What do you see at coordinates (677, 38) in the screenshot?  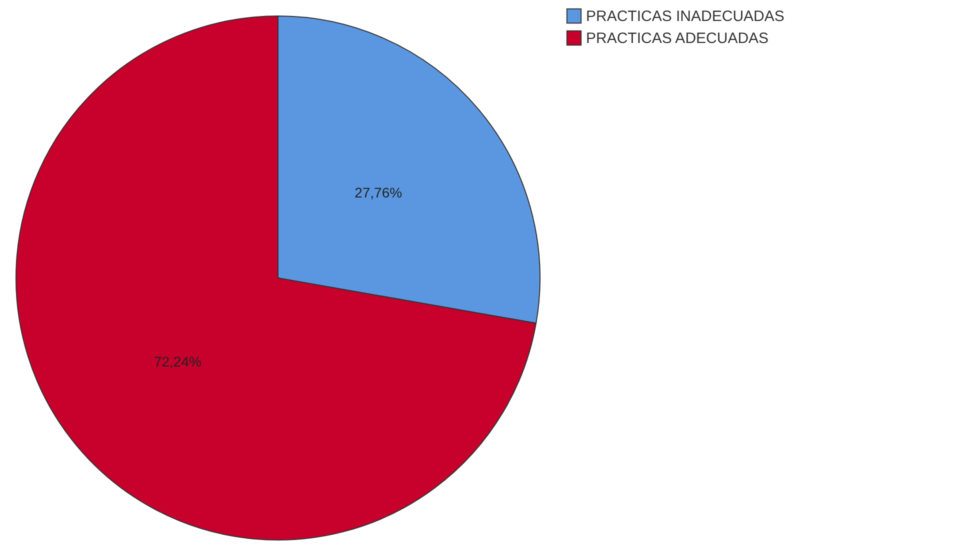 I see `legend-label: PRACTICAS ADECUADAS` at bounding box center [677, 38].